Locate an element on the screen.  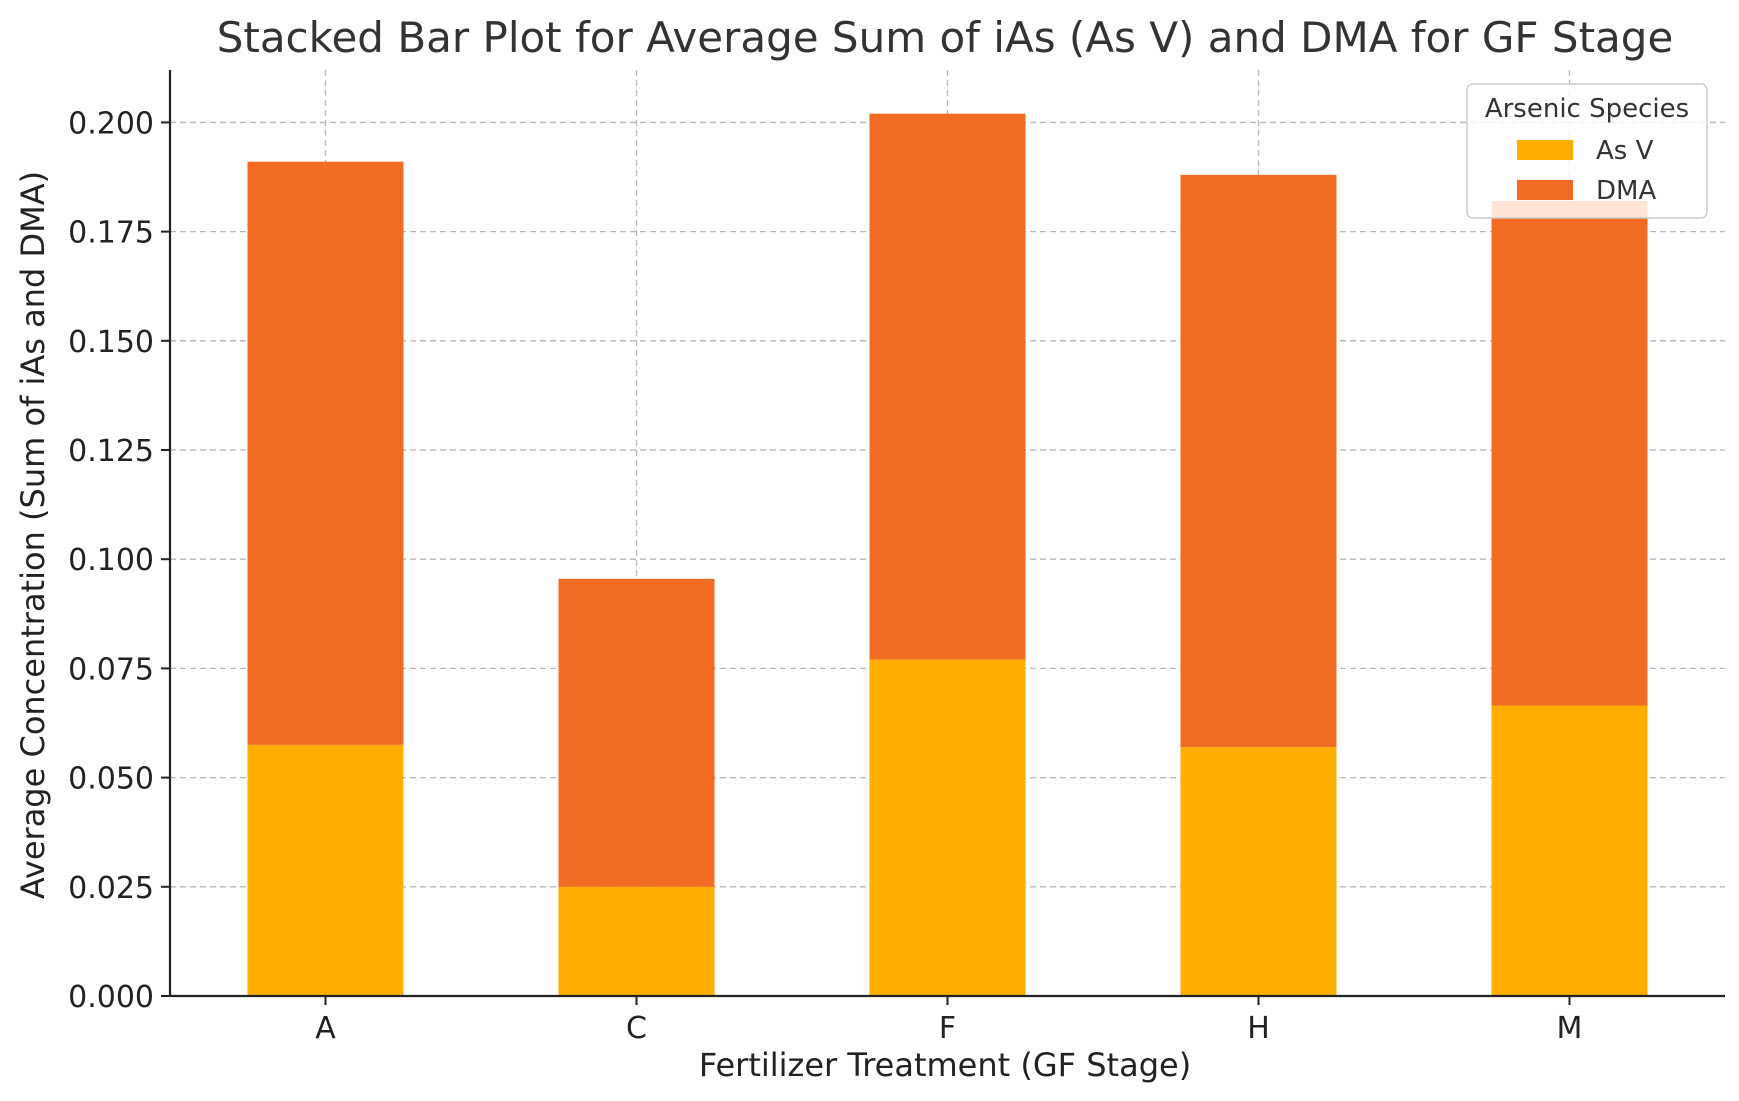
bar-f-as-v is located at coordinates (947, 827).